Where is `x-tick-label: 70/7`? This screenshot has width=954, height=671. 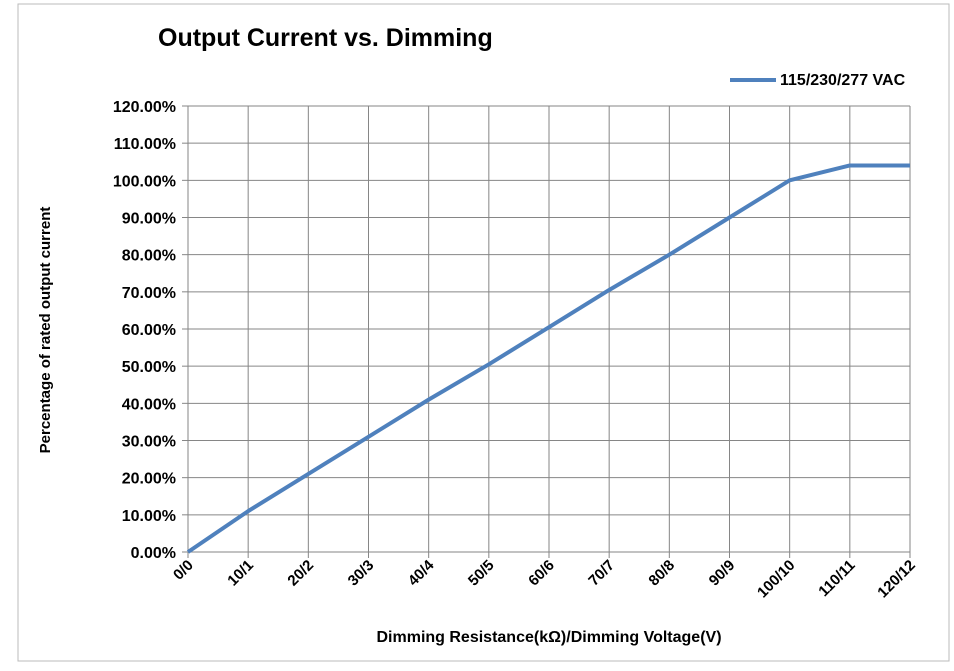
x-tick-label: 70/7 is located at coordinates (601, 573).